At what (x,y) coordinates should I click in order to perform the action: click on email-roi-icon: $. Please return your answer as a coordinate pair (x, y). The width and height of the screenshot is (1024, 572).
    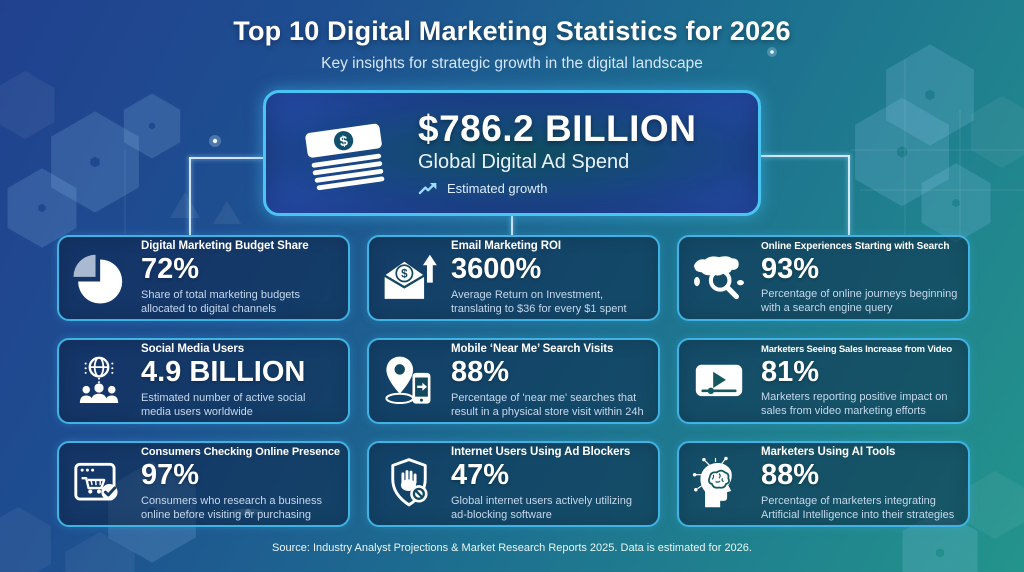
    Looking at the image, I should click on (409, 278).